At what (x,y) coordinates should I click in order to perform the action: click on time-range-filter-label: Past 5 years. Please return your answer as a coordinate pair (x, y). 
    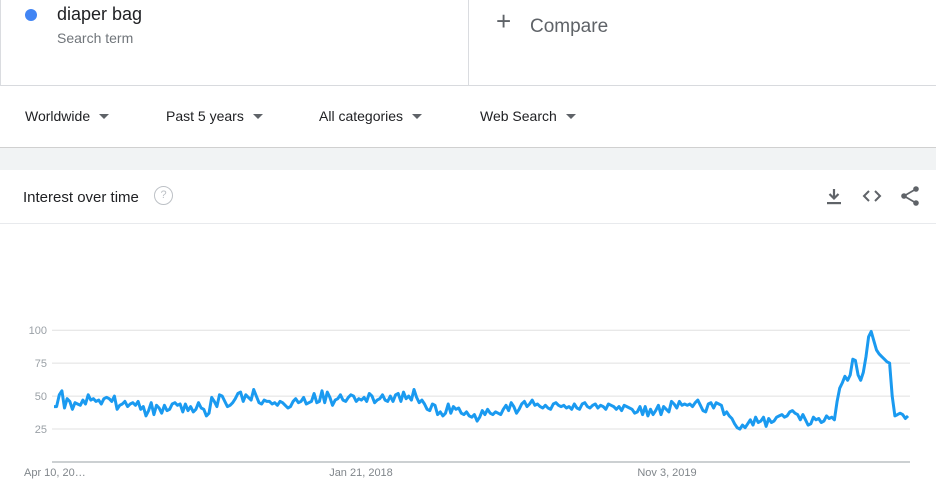
    Looking at the image, I should click on (205, 116).